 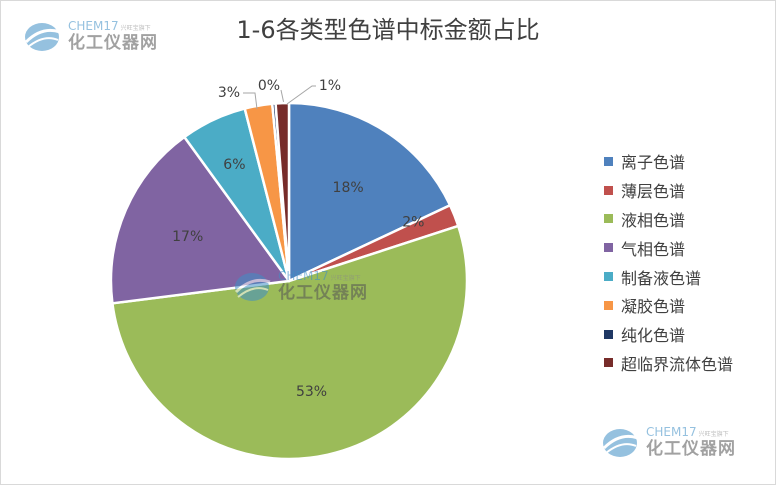 I want to click on data-label-6: 3%, so click(x=229, y=93).